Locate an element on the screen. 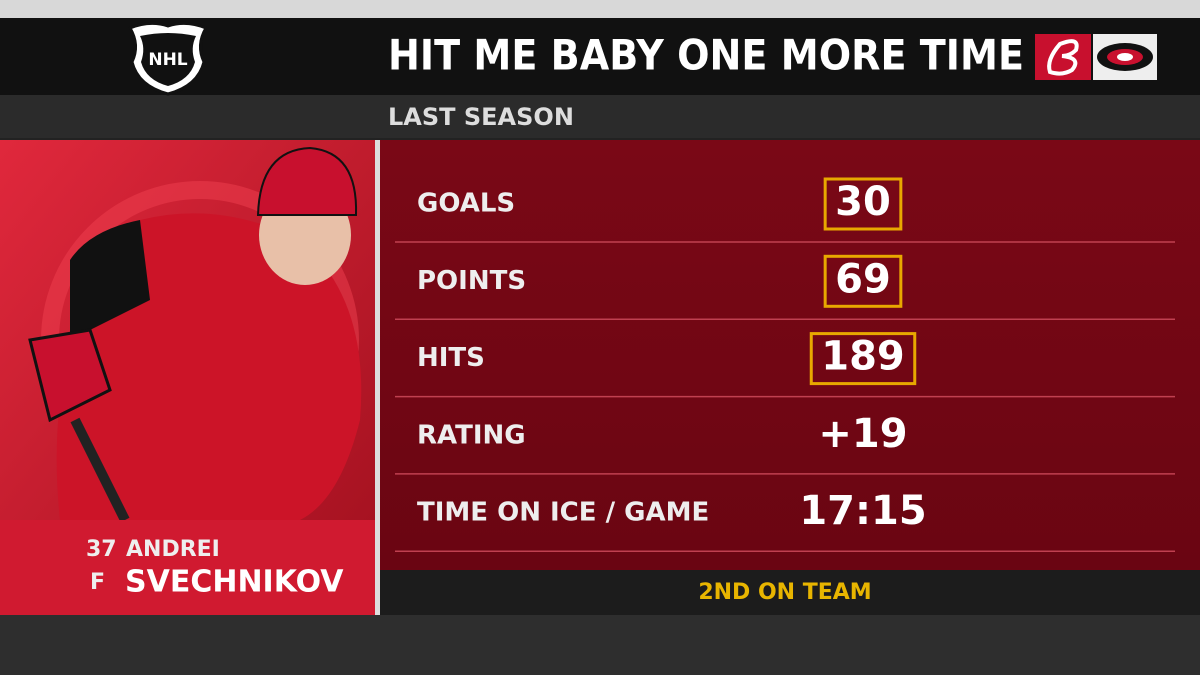 The width and height of the screenshot is (1200, 675). stat-label: RATING is located at coordinates (471, 435).